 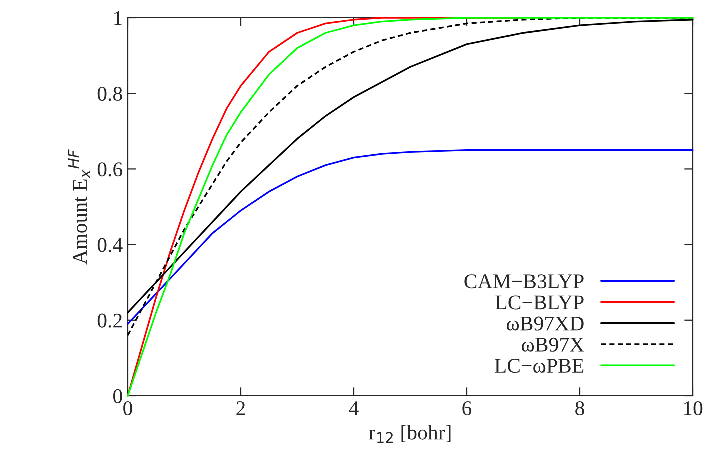 I want to click on y-tick-label: 0.8, so click(x=110, y=94).